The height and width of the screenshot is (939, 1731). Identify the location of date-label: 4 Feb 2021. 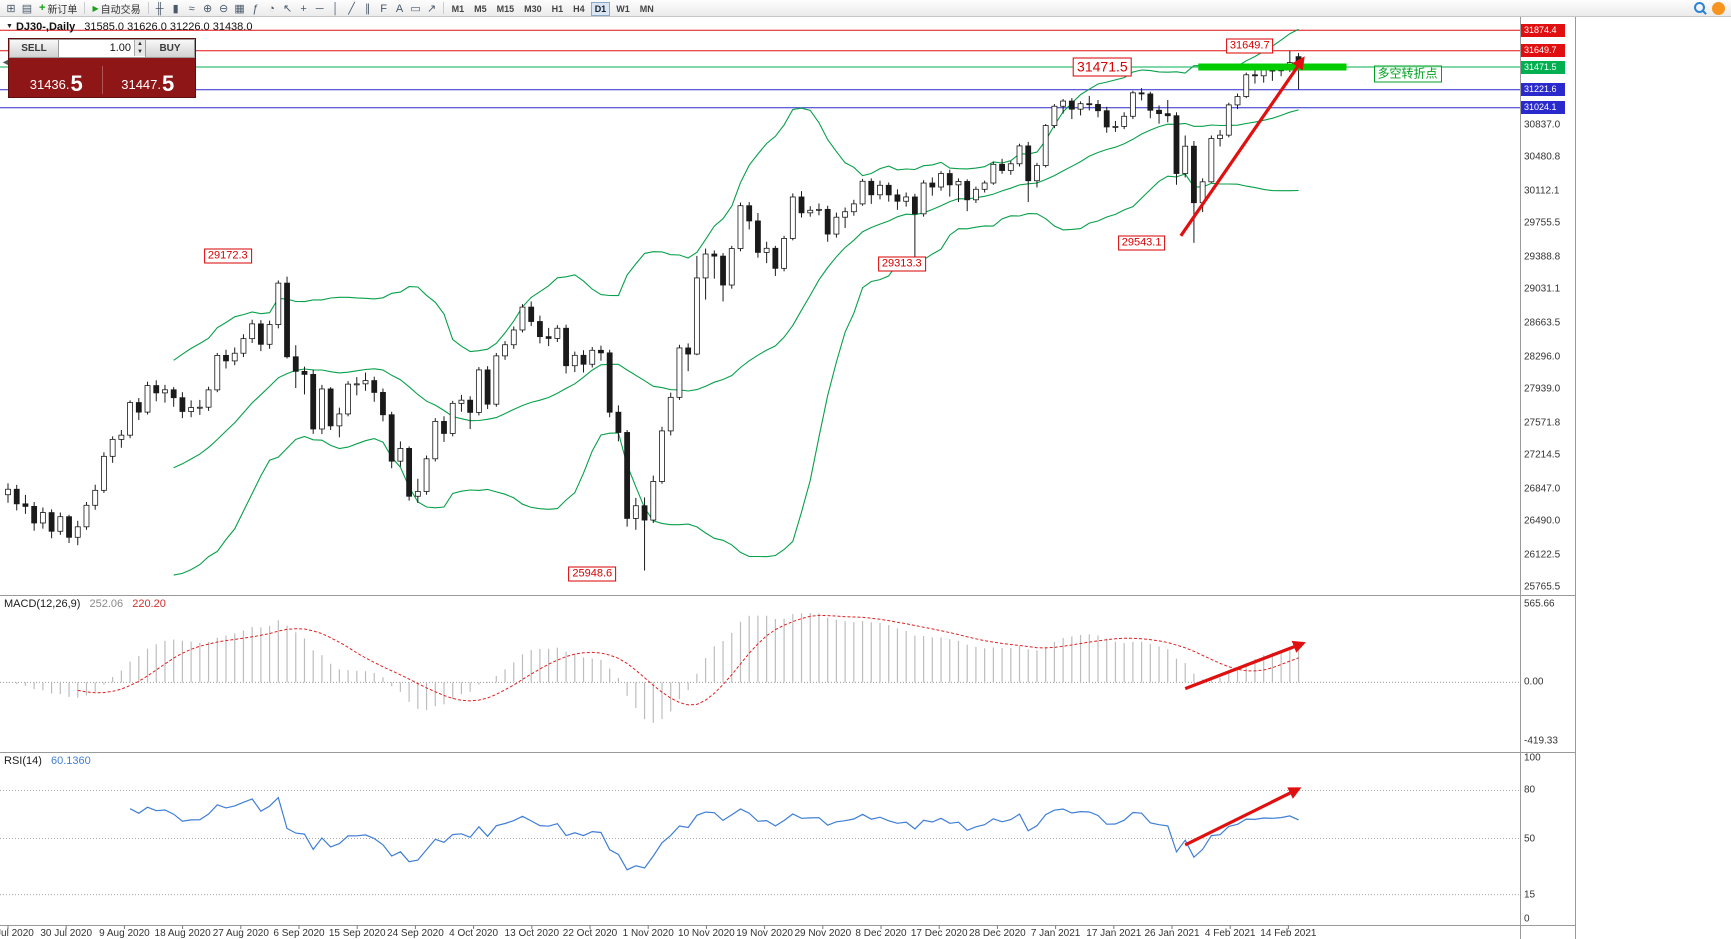
(1230, 933).